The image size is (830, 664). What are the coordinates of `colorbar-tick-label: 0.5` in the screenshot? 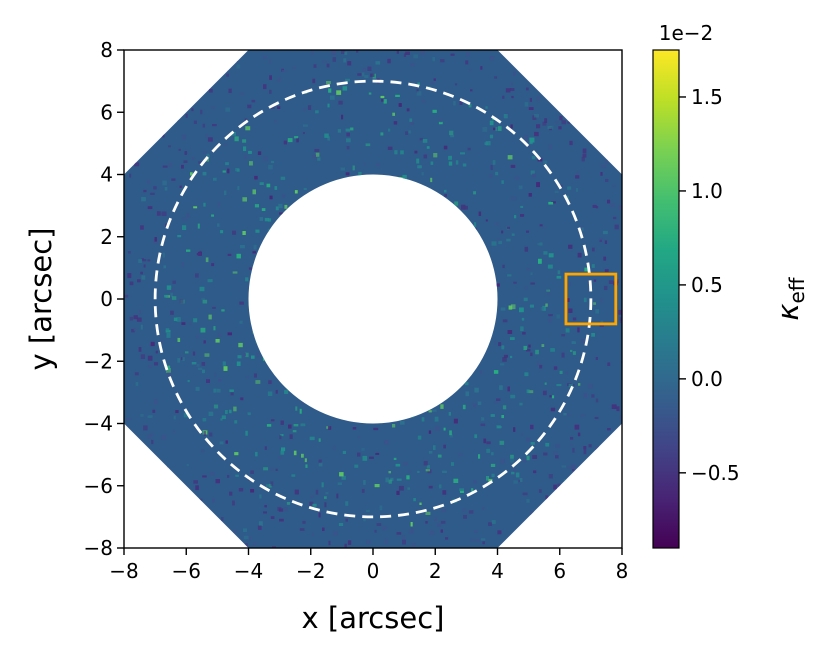 It's located at (707, 285).